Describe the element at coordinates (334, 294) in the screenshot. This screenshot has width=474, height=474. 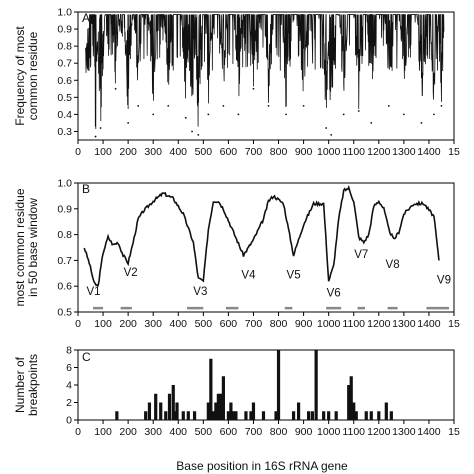
I see `region-label: V6` at that location.